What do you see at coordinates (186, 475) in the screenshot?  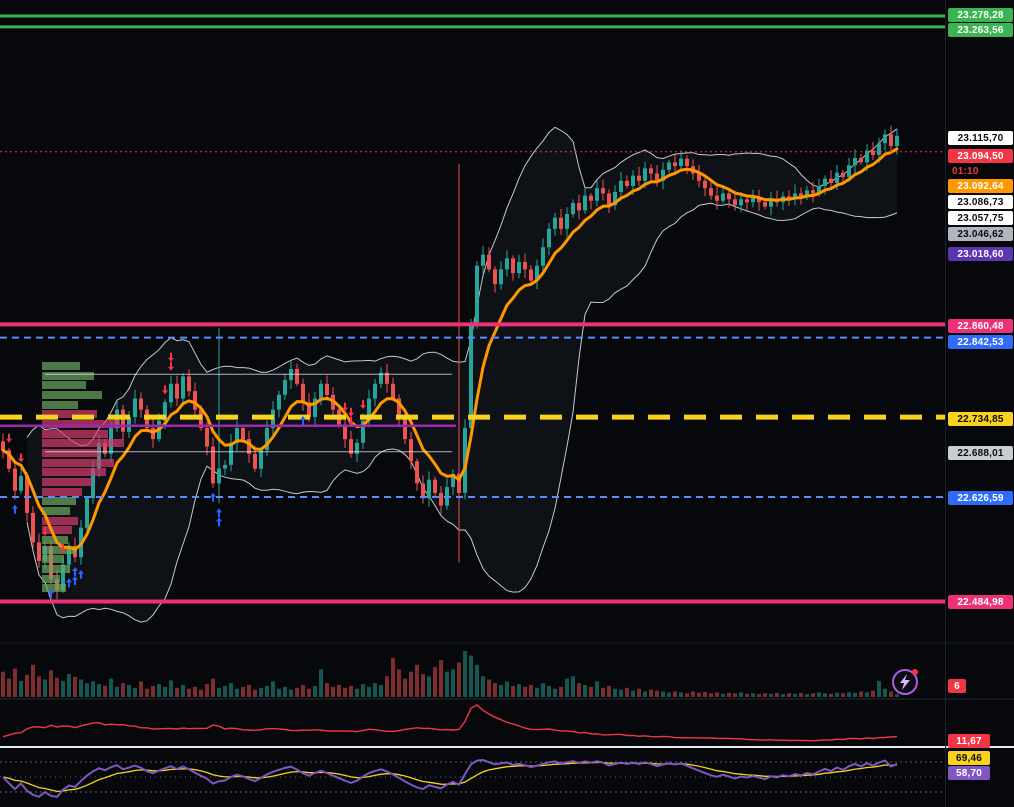 I see `signal-arrows` at bounding box center [186, 475].